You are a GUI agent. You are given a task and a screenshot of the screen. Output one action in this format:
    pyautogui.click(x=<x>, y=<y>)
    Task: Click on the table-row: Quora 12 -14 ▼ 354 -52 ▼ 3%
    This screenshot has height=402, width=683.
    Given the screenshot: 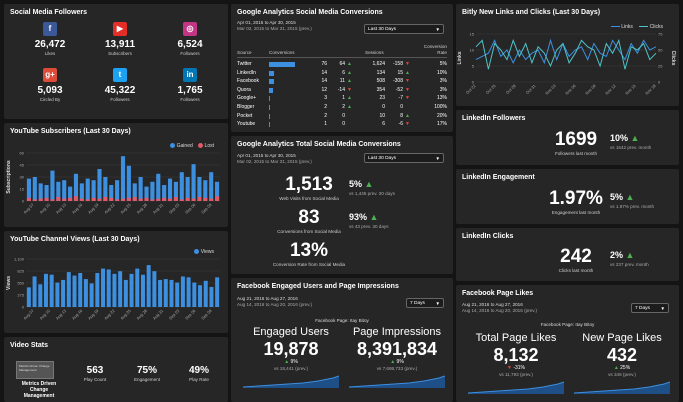 What is the action you would take?
    pyautogui.click(x=342, y=91)
    